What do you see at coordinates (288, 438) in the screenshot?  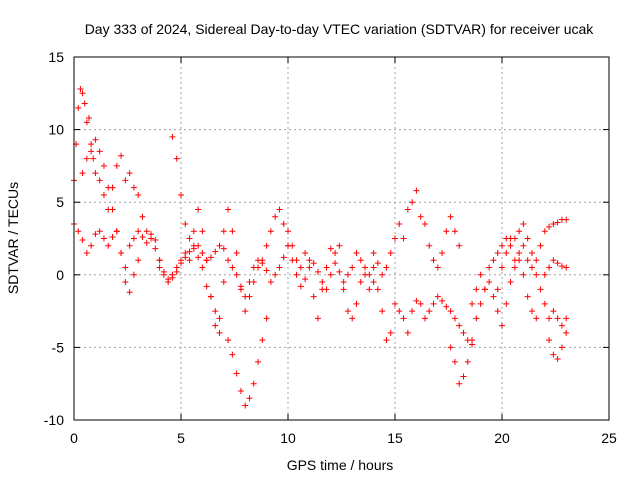 I see `x-tick-label: 10` at bounding box center [288, 438].